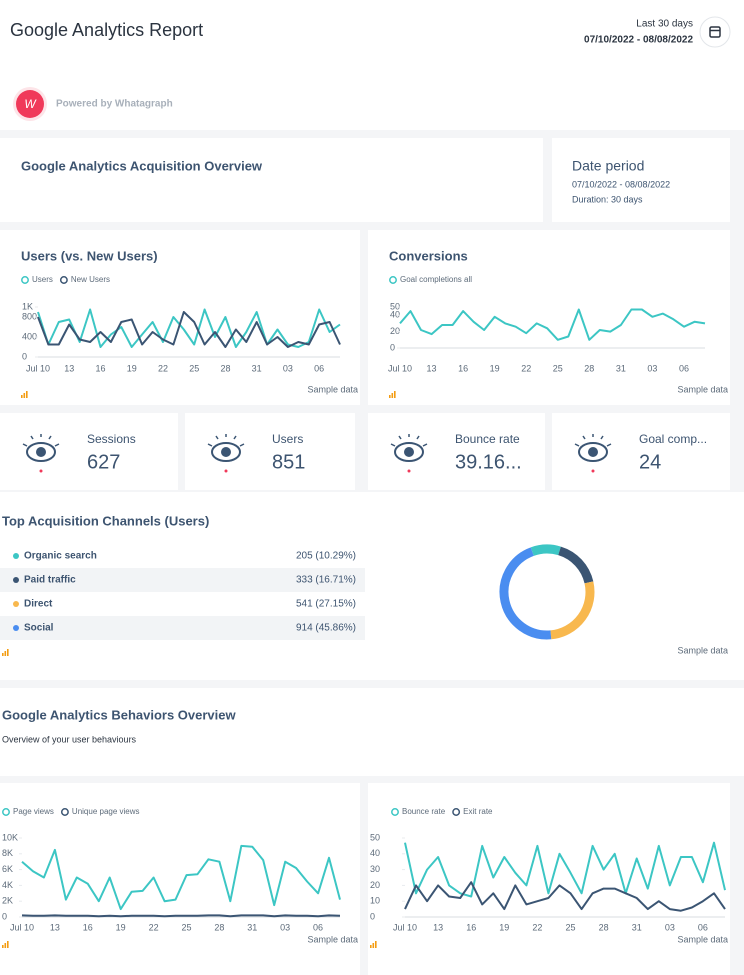  I want to click on legend-label: Exit rate, so click(478, 811).